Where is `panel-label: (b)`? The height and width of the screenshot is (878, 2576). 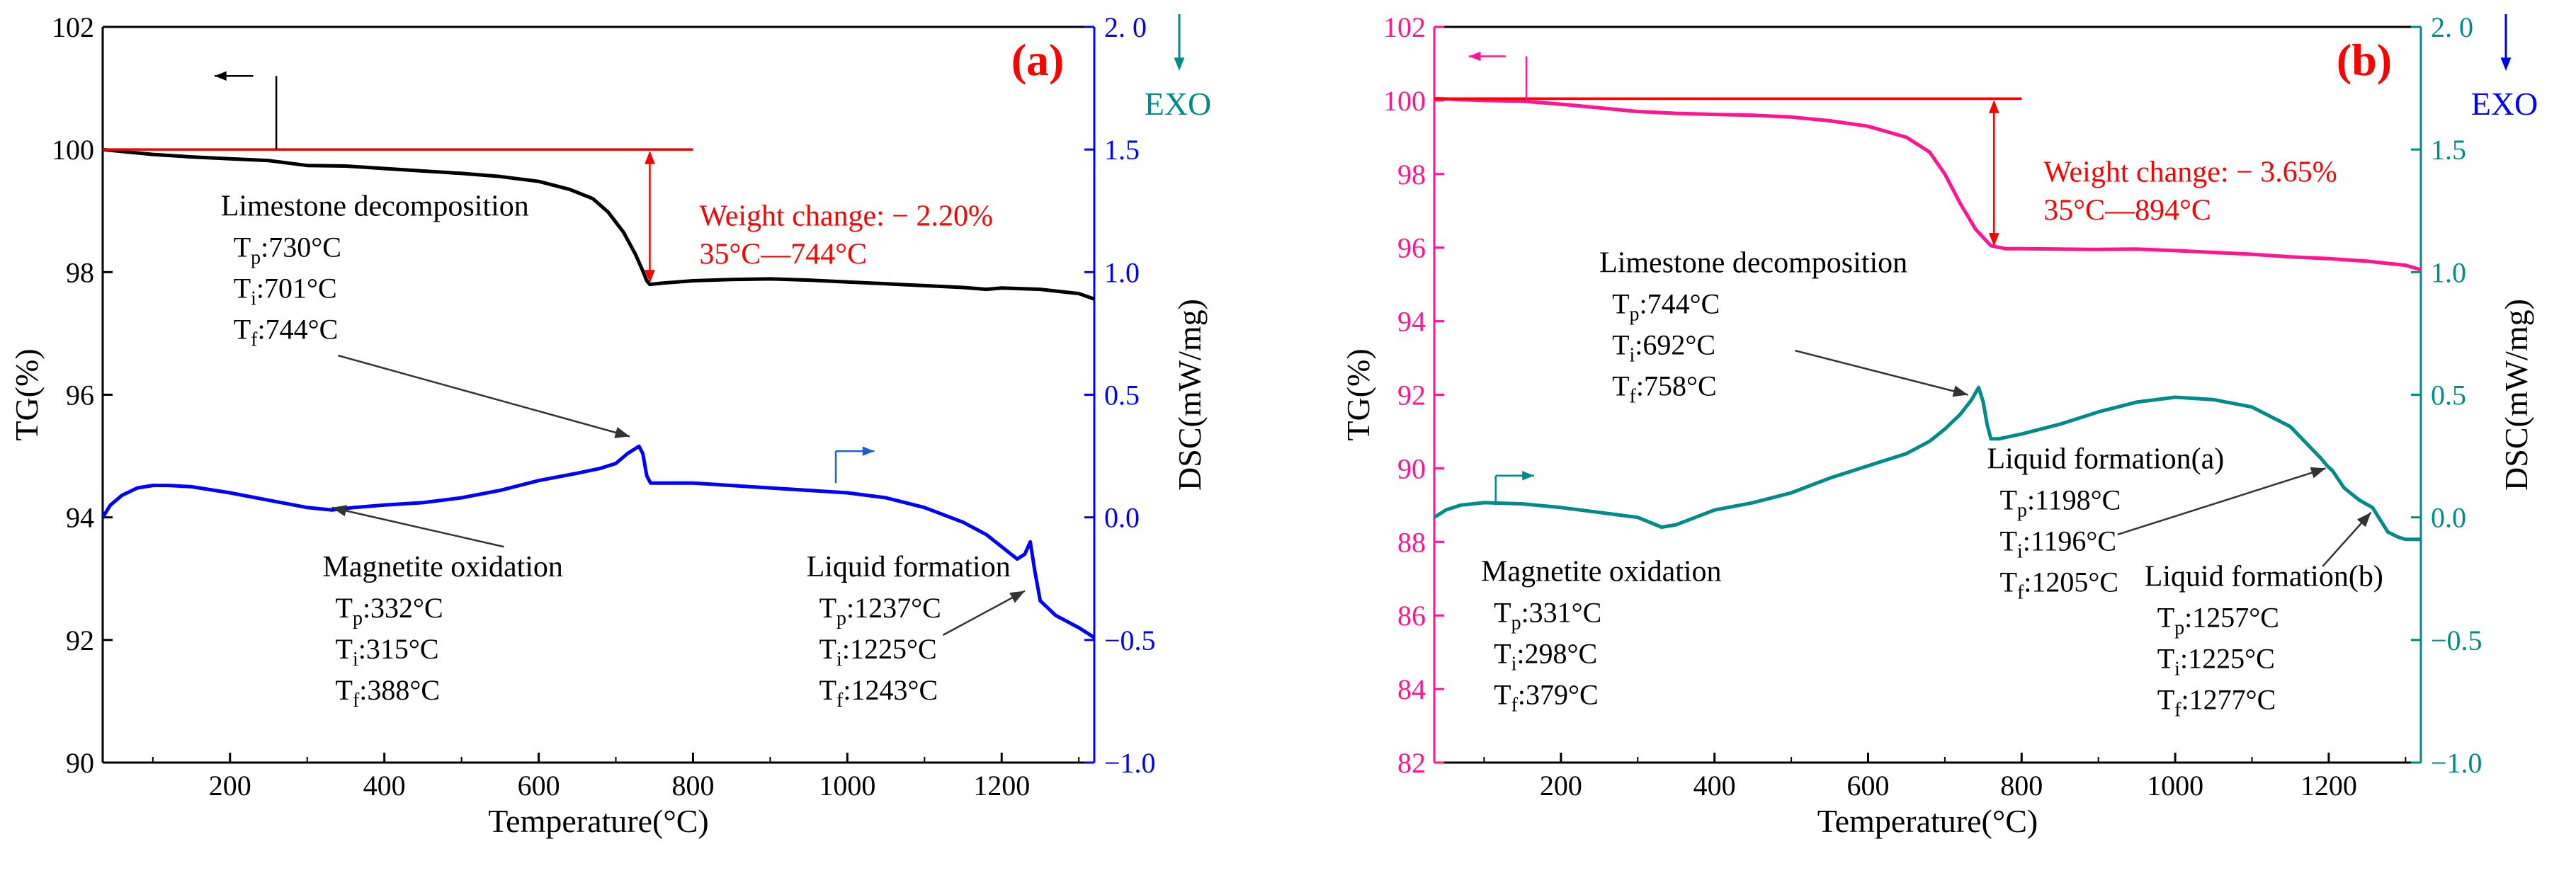
panel-label: (b) is located at coordinates (2364, 60).